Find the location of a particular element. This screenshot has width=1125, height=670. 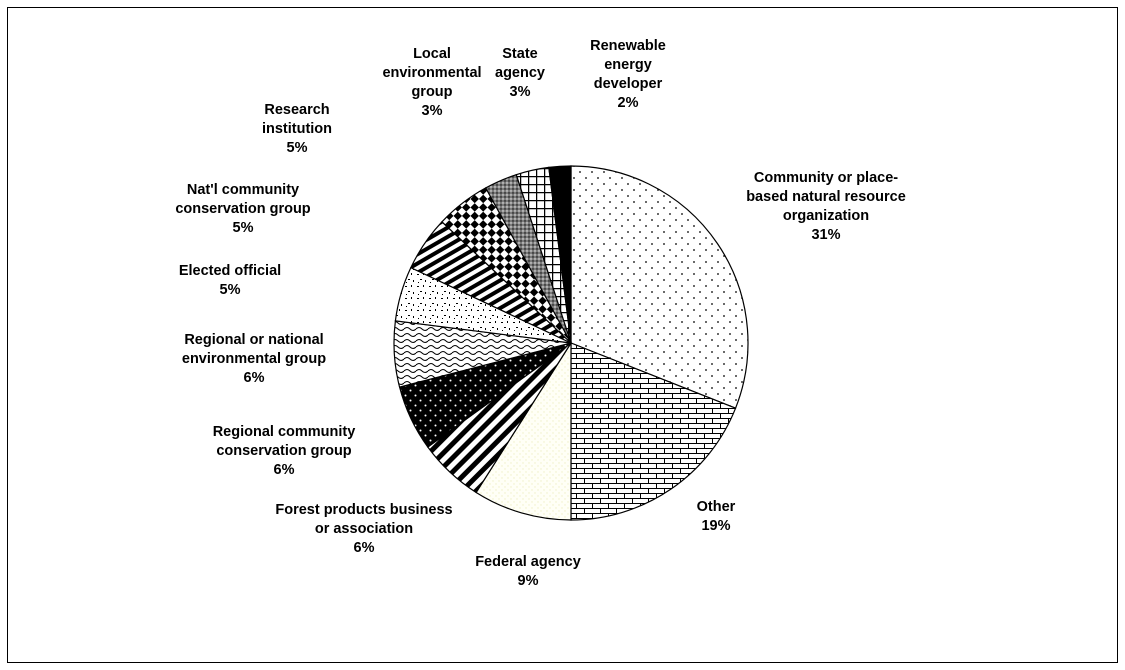

data-label-renewable-energy-developer: Renewable energy developer 2% is located at coordinates (628, 74).